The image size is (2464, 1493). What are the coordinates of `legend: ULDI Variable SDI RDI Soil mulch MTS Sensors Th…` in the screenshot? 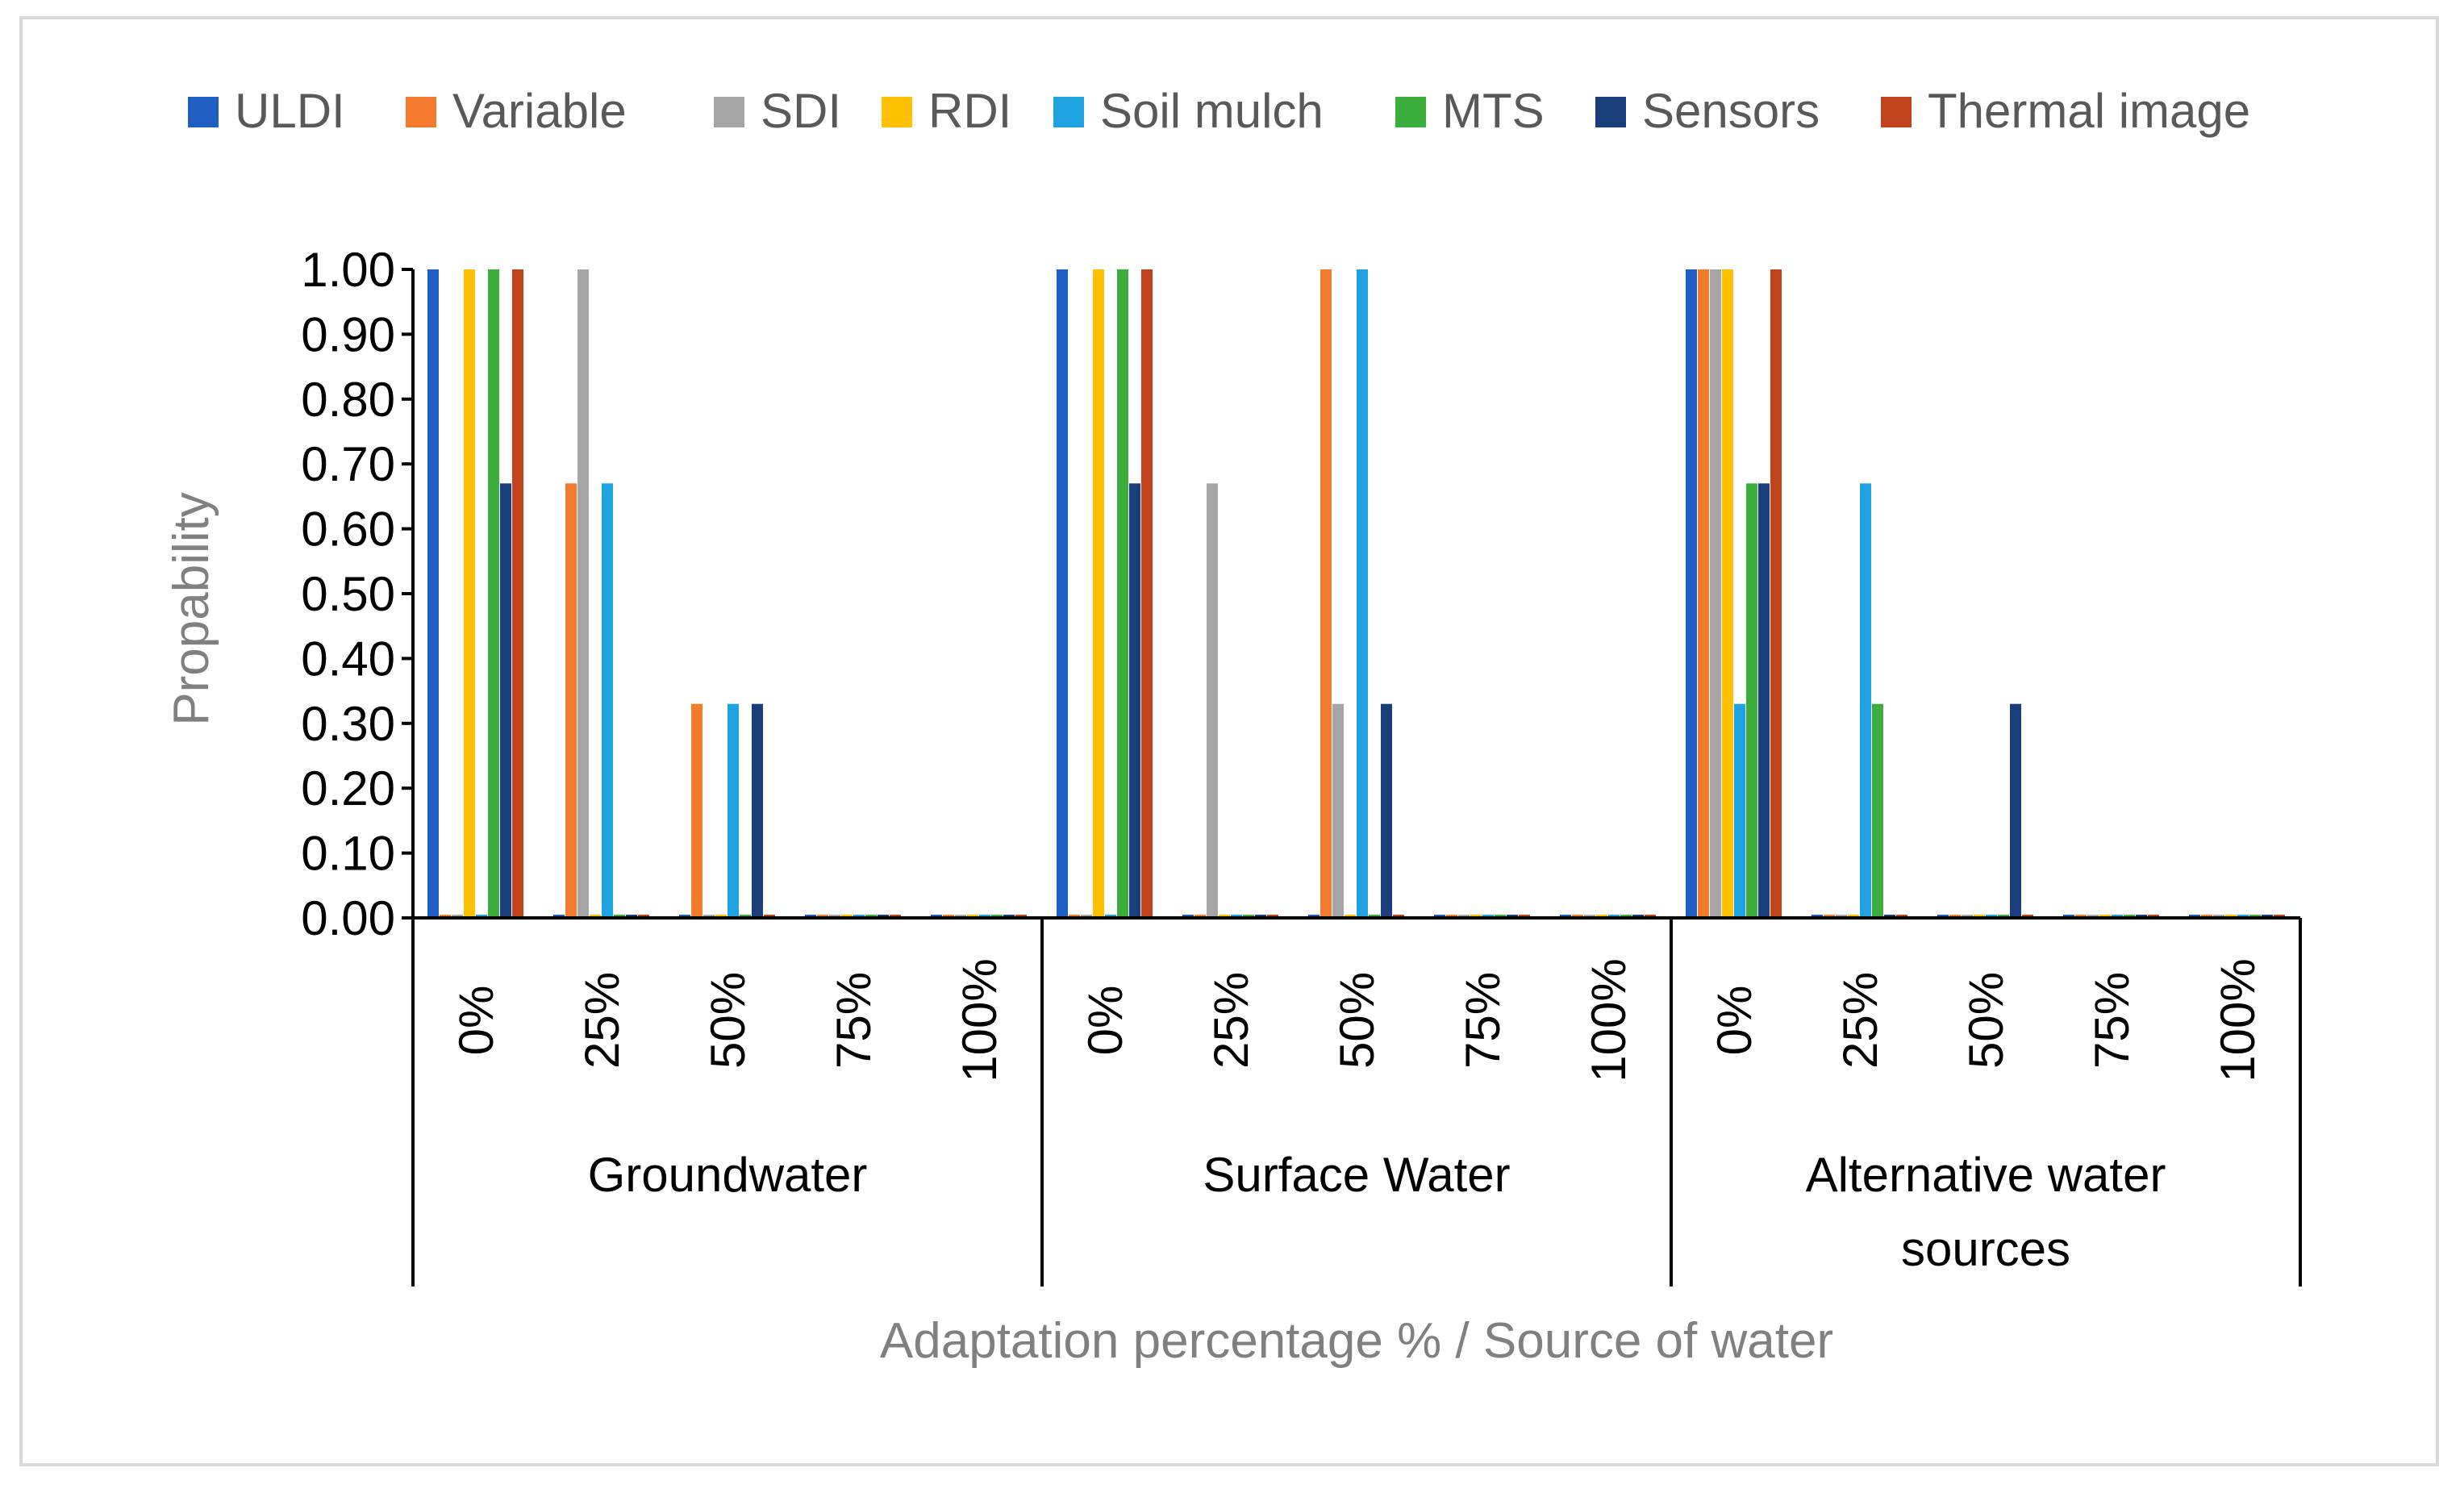 It's located at (1219, 111).